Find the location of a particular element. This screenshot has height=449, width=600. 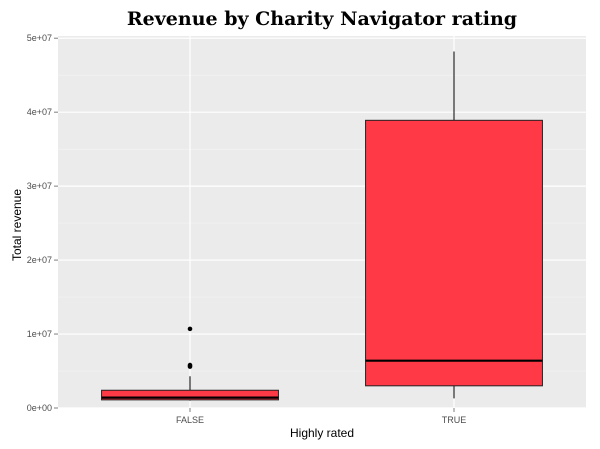

x-axis-ticks: FALSE TRUE is located at coordinates (321, 416).